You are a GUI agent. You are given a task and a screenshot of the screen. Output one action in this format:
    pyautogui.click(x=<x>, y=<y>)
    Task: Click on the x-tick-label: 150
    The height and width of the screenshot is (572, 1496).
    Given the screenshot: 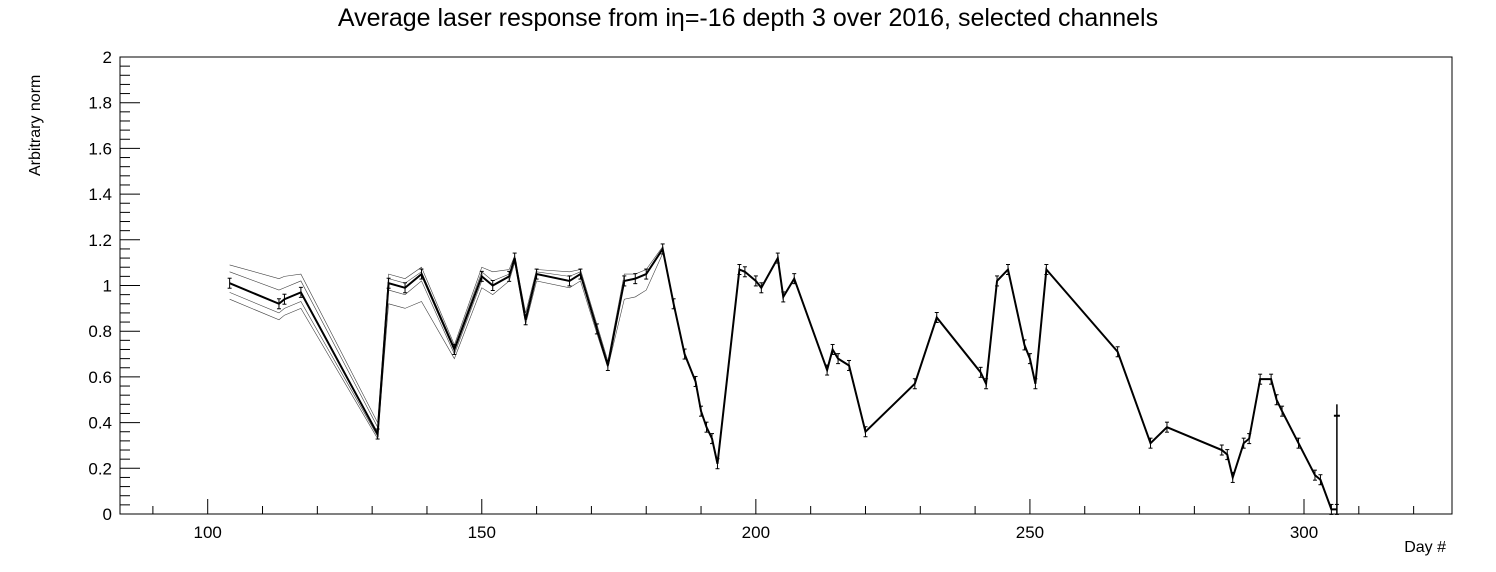 What is the action you would take?
    pyautogui.click(x=482, y=532)
    